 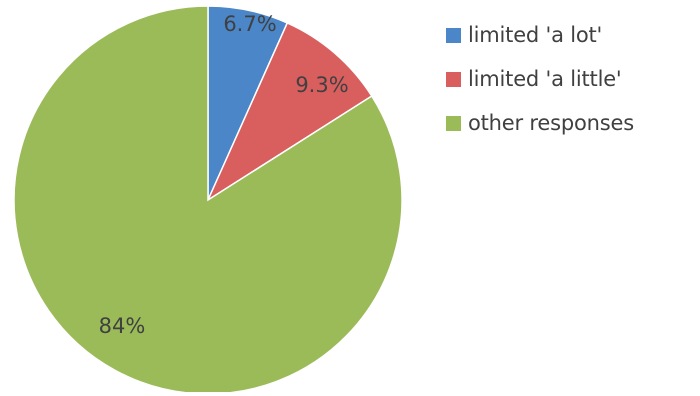 What do you see at coordinates (551, 123) in the screenshot?
I see `legend-label-other-responses: other responses` at bounding box center [551, 123].